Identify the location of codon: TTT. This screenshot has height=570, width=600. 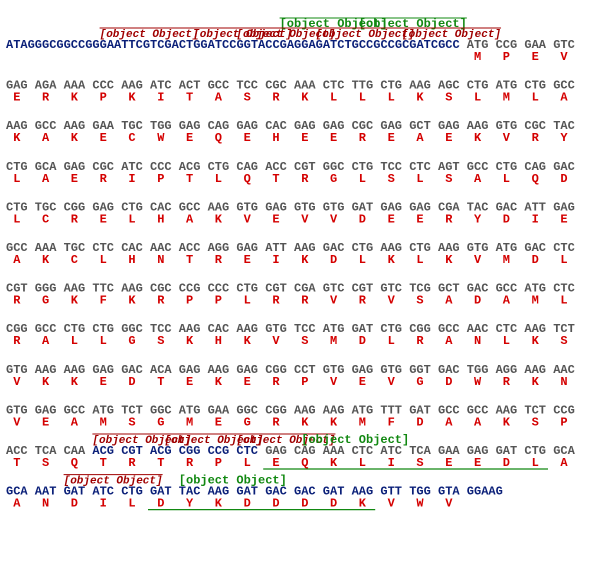
(391, 410).